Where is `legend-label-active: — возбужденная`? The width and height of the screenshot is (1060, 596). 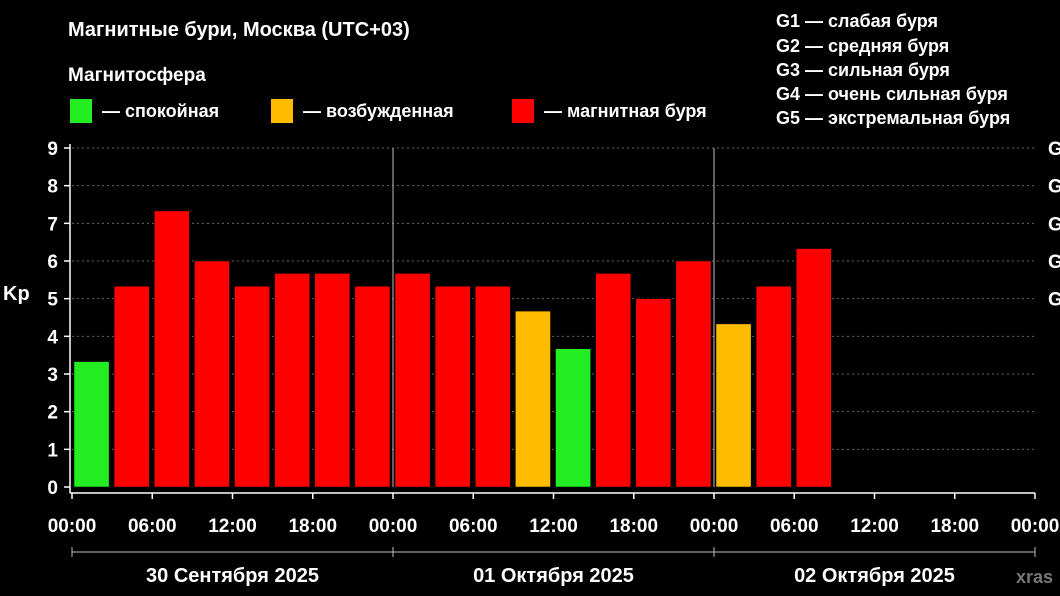
legend-label-active: — возбужденная is located at coordinates (378, 111).